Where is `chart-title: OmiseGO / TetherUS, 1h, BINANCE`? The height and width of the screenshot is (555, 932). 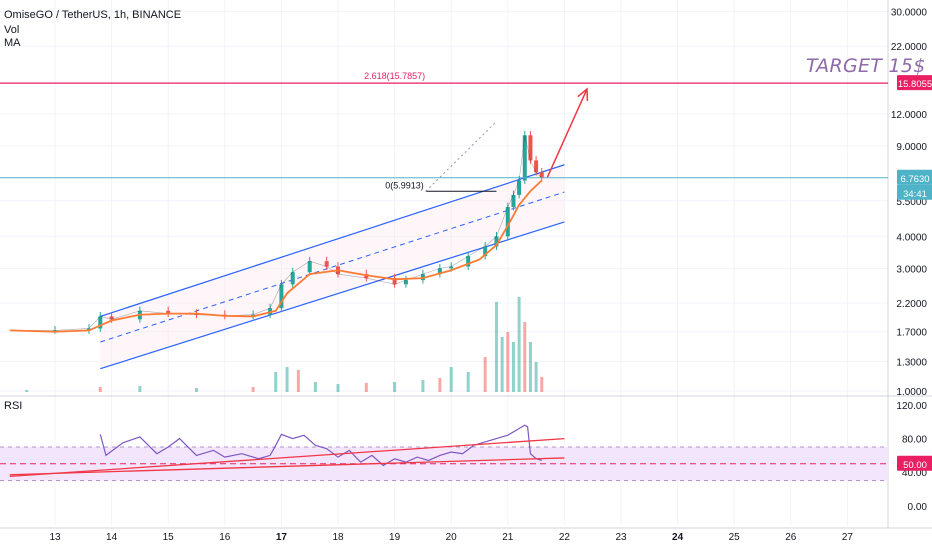
chart-title: OmiseGO / TetherUS, 1h, BINANCE is located at coordinates (93, 15).